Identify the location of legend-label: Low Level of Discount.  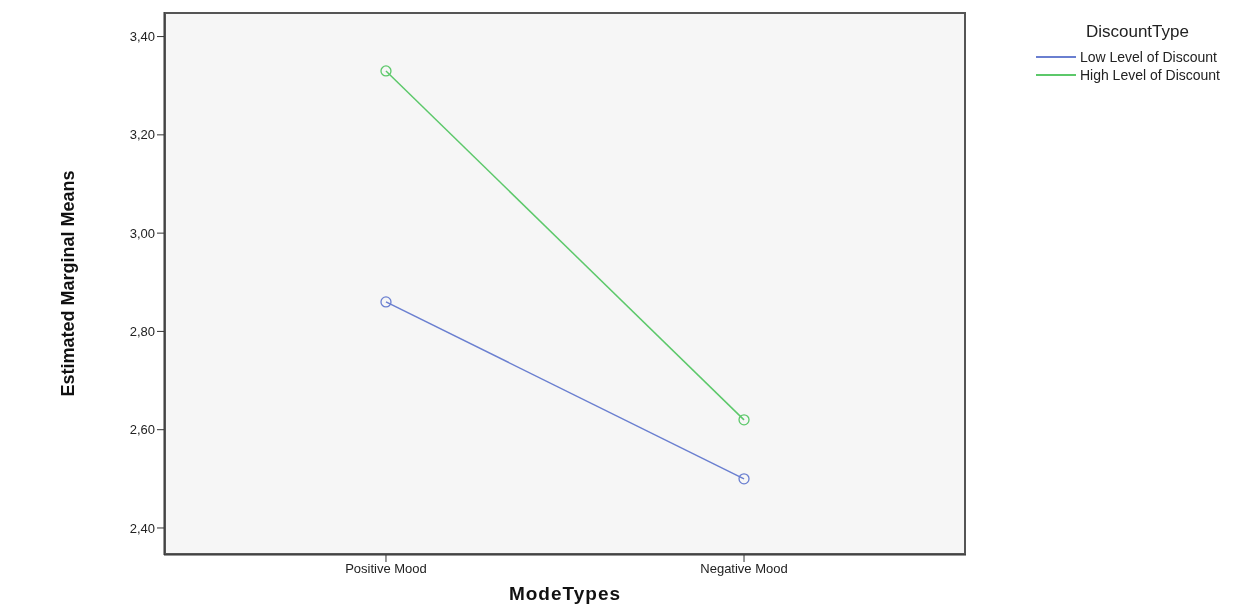
(1148, 57).